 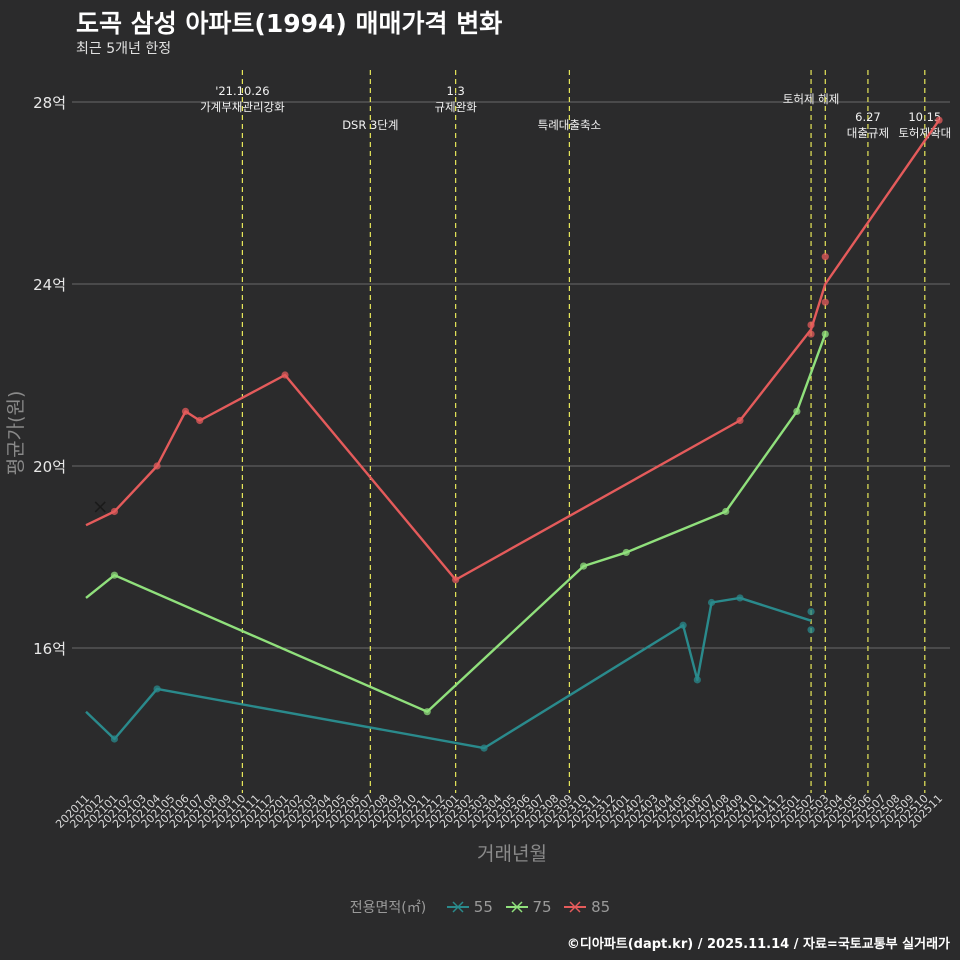 I want to click on legend-item-55: 55, so click(x=470, y=907).